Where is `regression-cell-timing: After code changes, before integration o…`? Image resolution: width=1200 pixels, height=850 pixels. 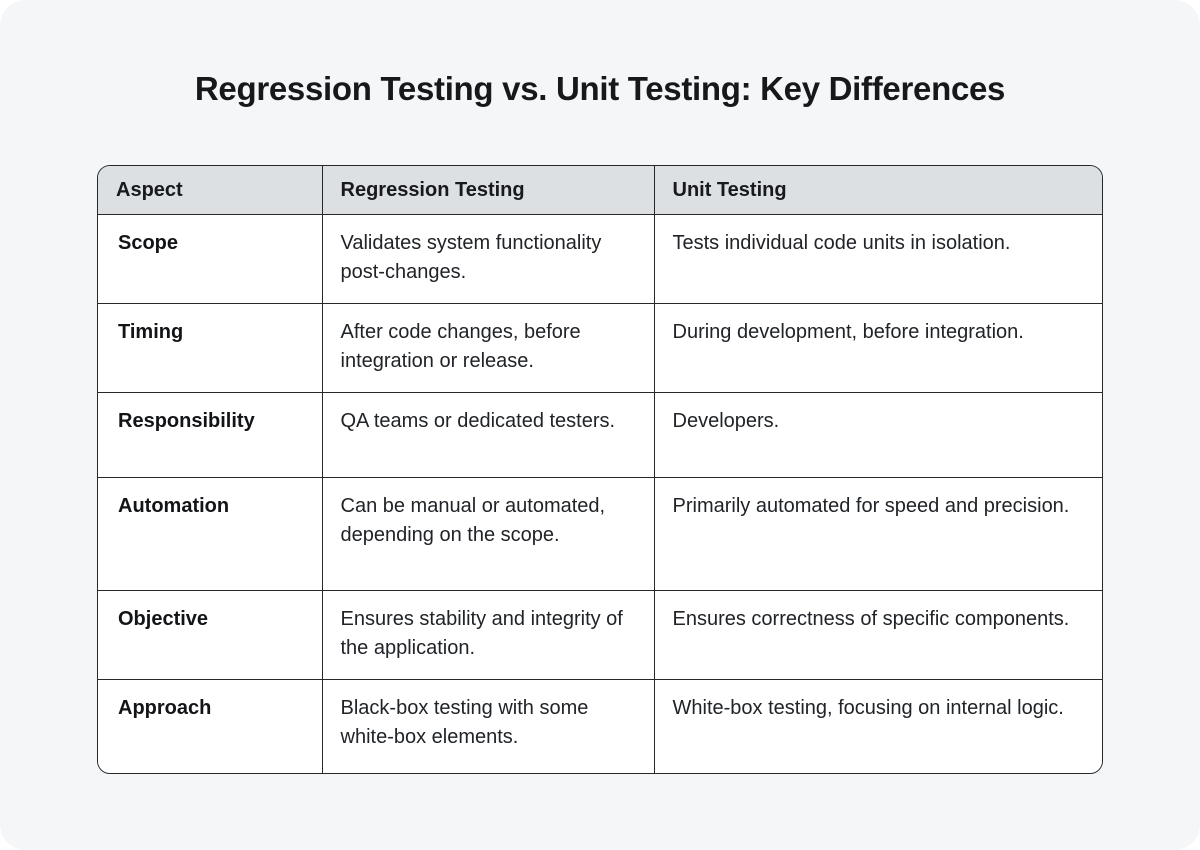
regression-cell-timing: After code changes, before integration o… is located at coordinates (488, 348).